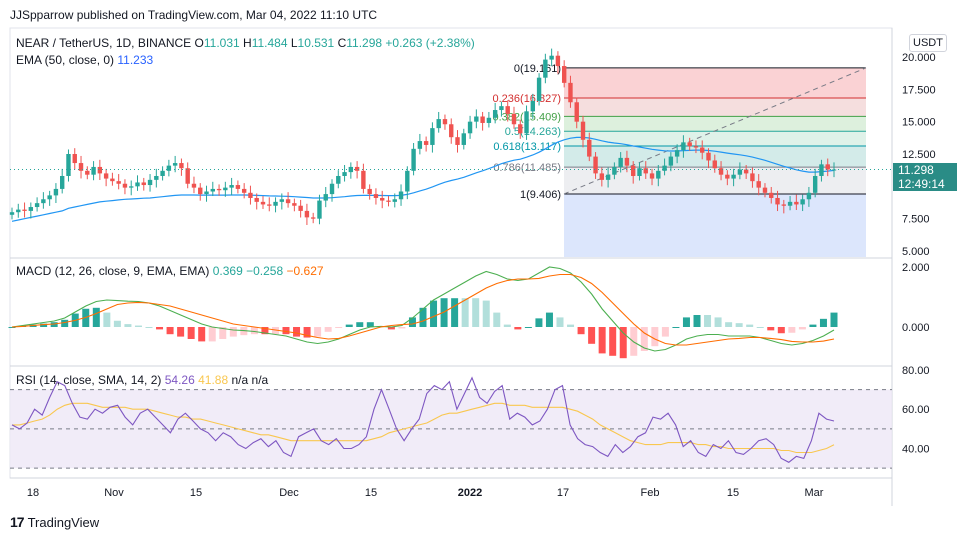 This screenshot has height=541, width=972. Describe the element at coordinates (540, 195) in the screenshot. I see `fib-level-label: 1(9.406)` at that location.